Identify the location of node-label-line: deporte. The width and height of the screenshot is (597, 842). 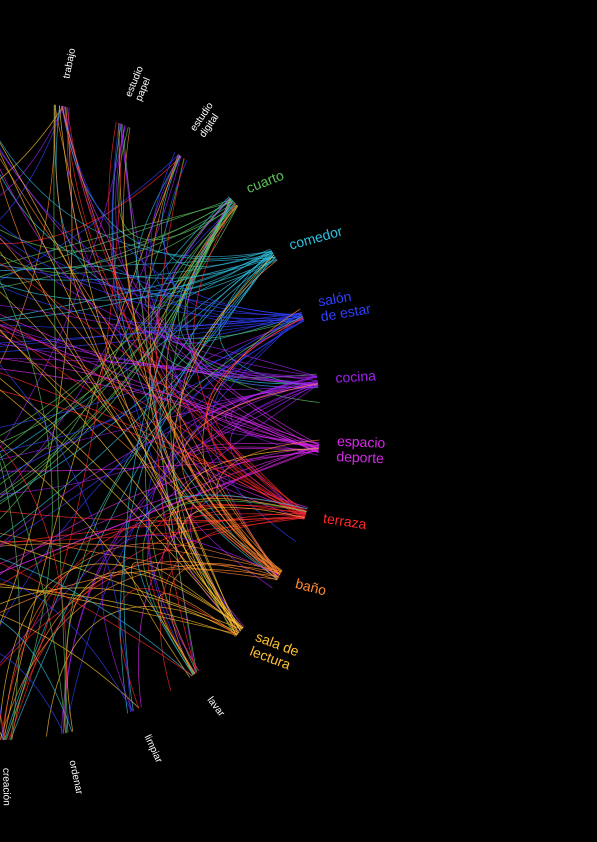
(360, 457).